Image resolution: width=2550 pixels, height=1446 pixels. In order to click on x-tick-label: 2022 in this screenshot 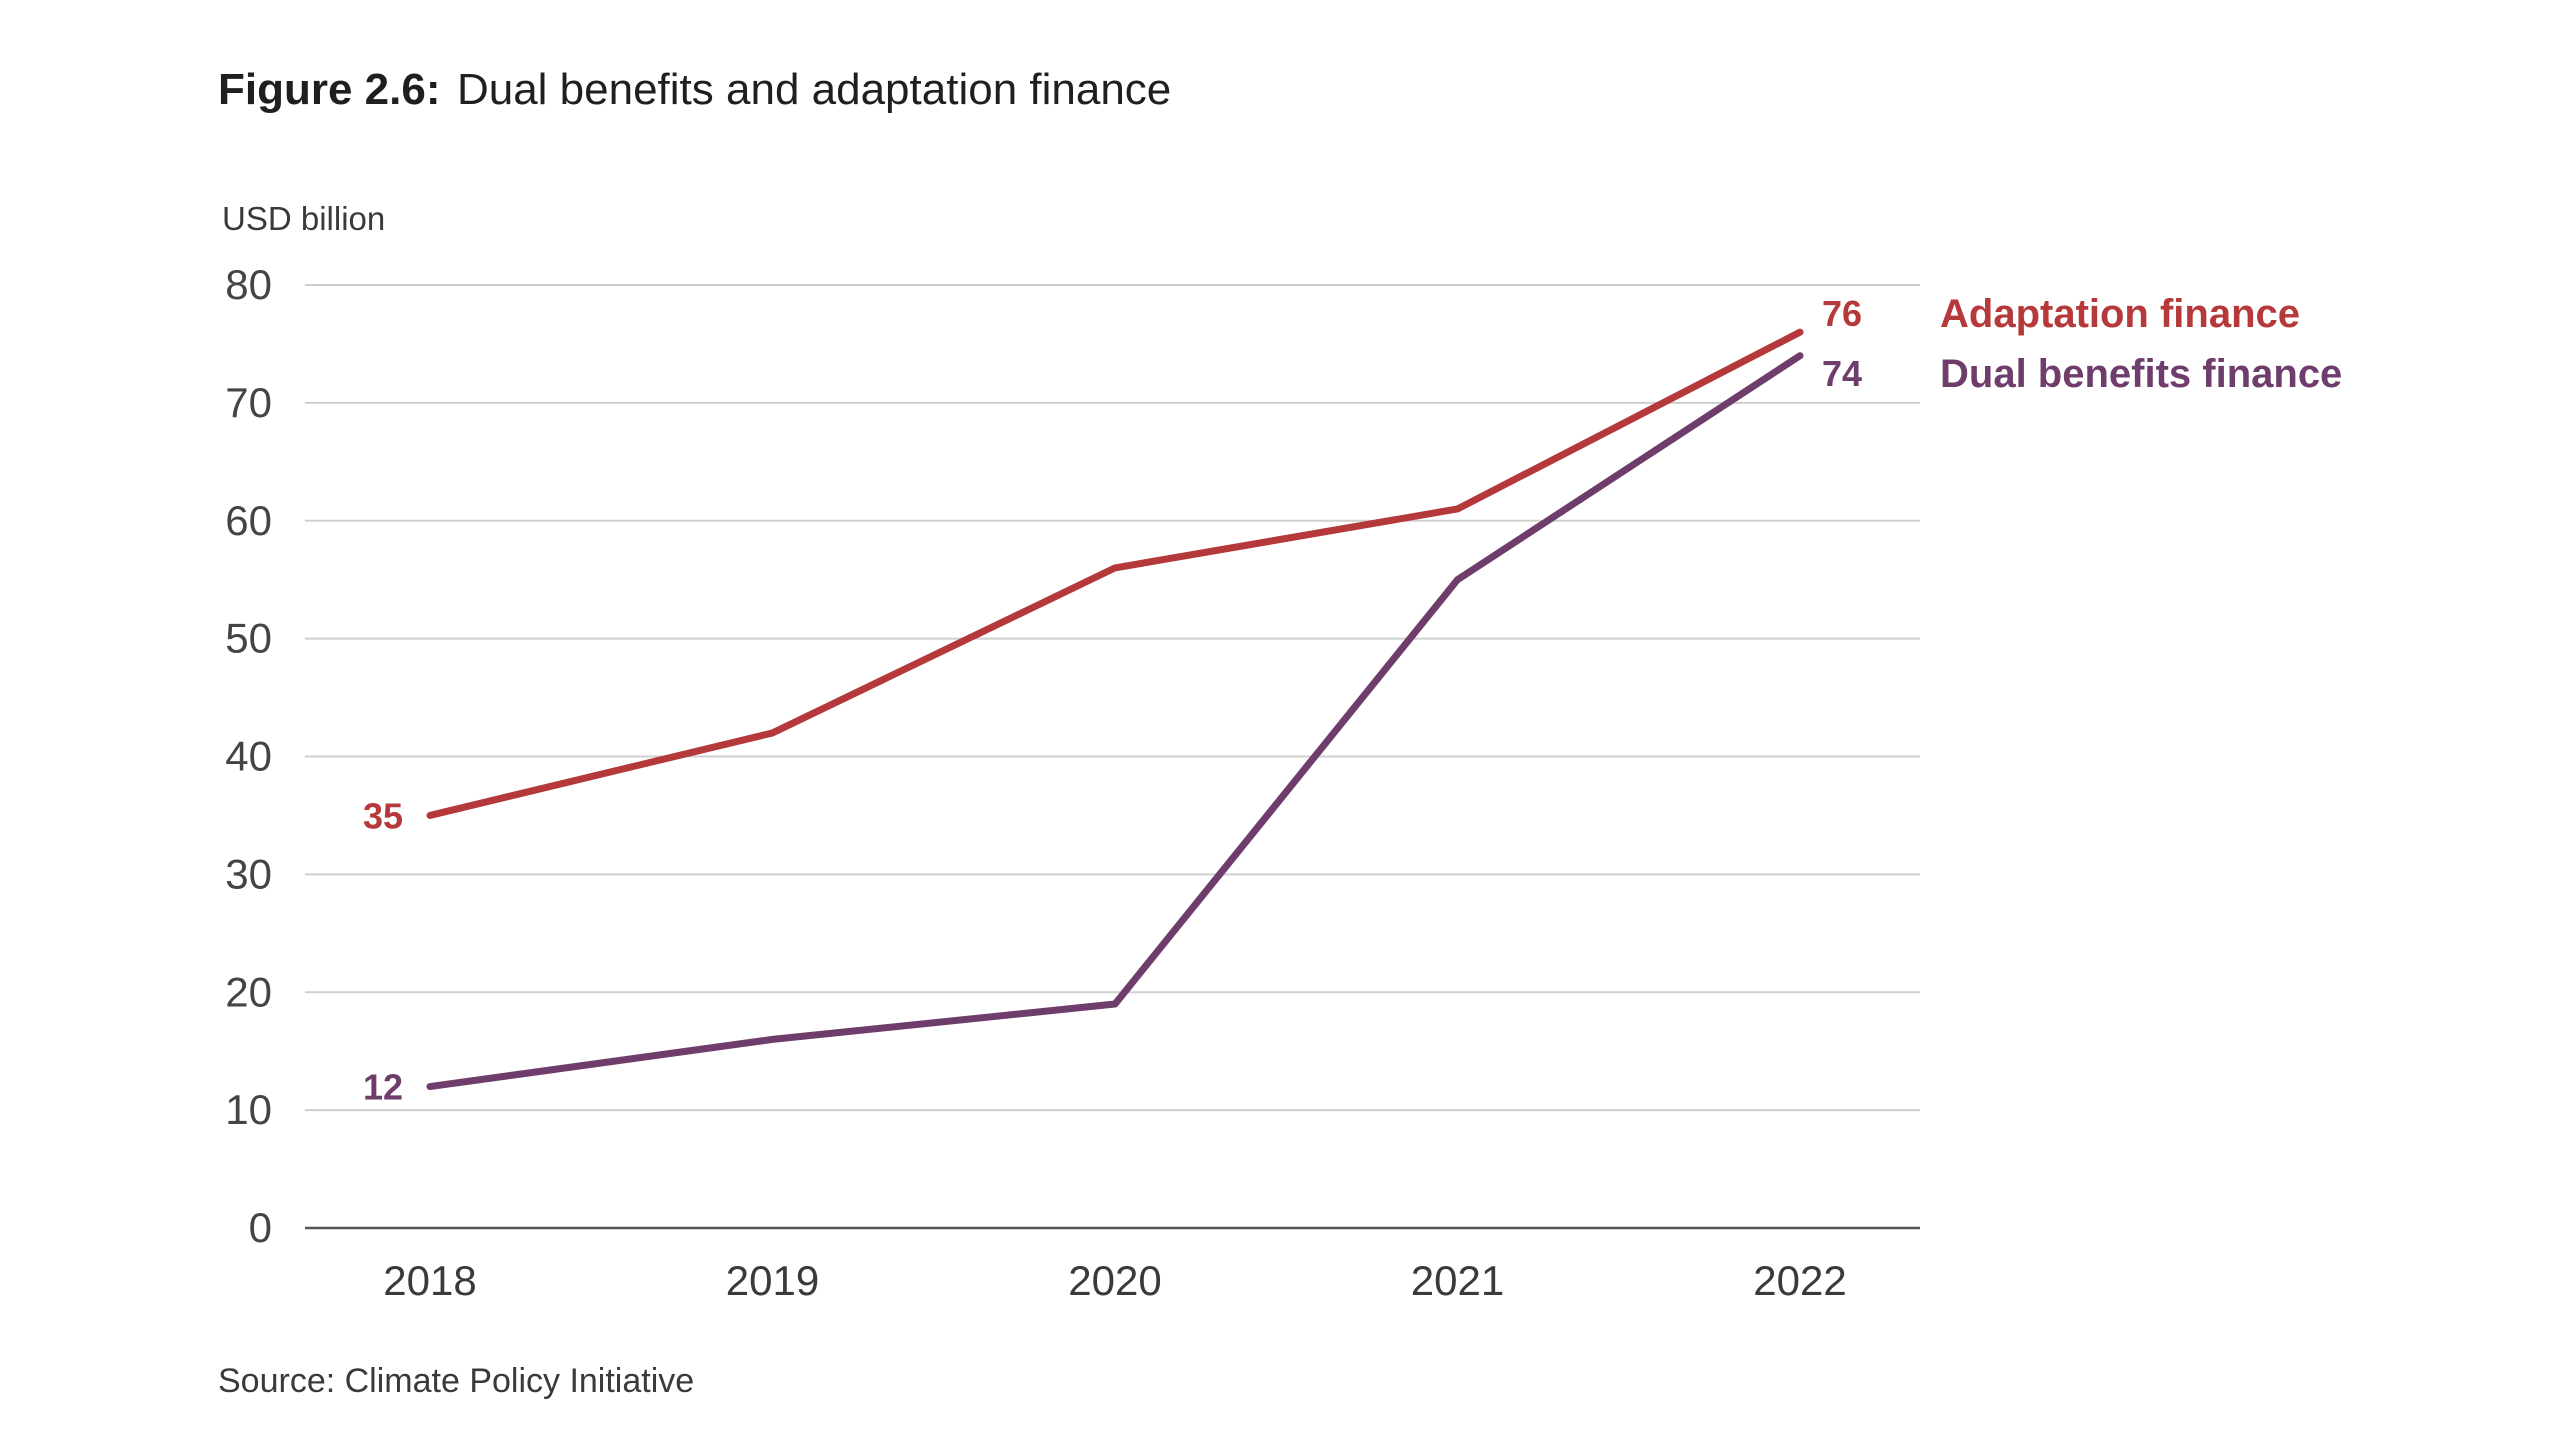, I will do `click(1799, 1280)`.